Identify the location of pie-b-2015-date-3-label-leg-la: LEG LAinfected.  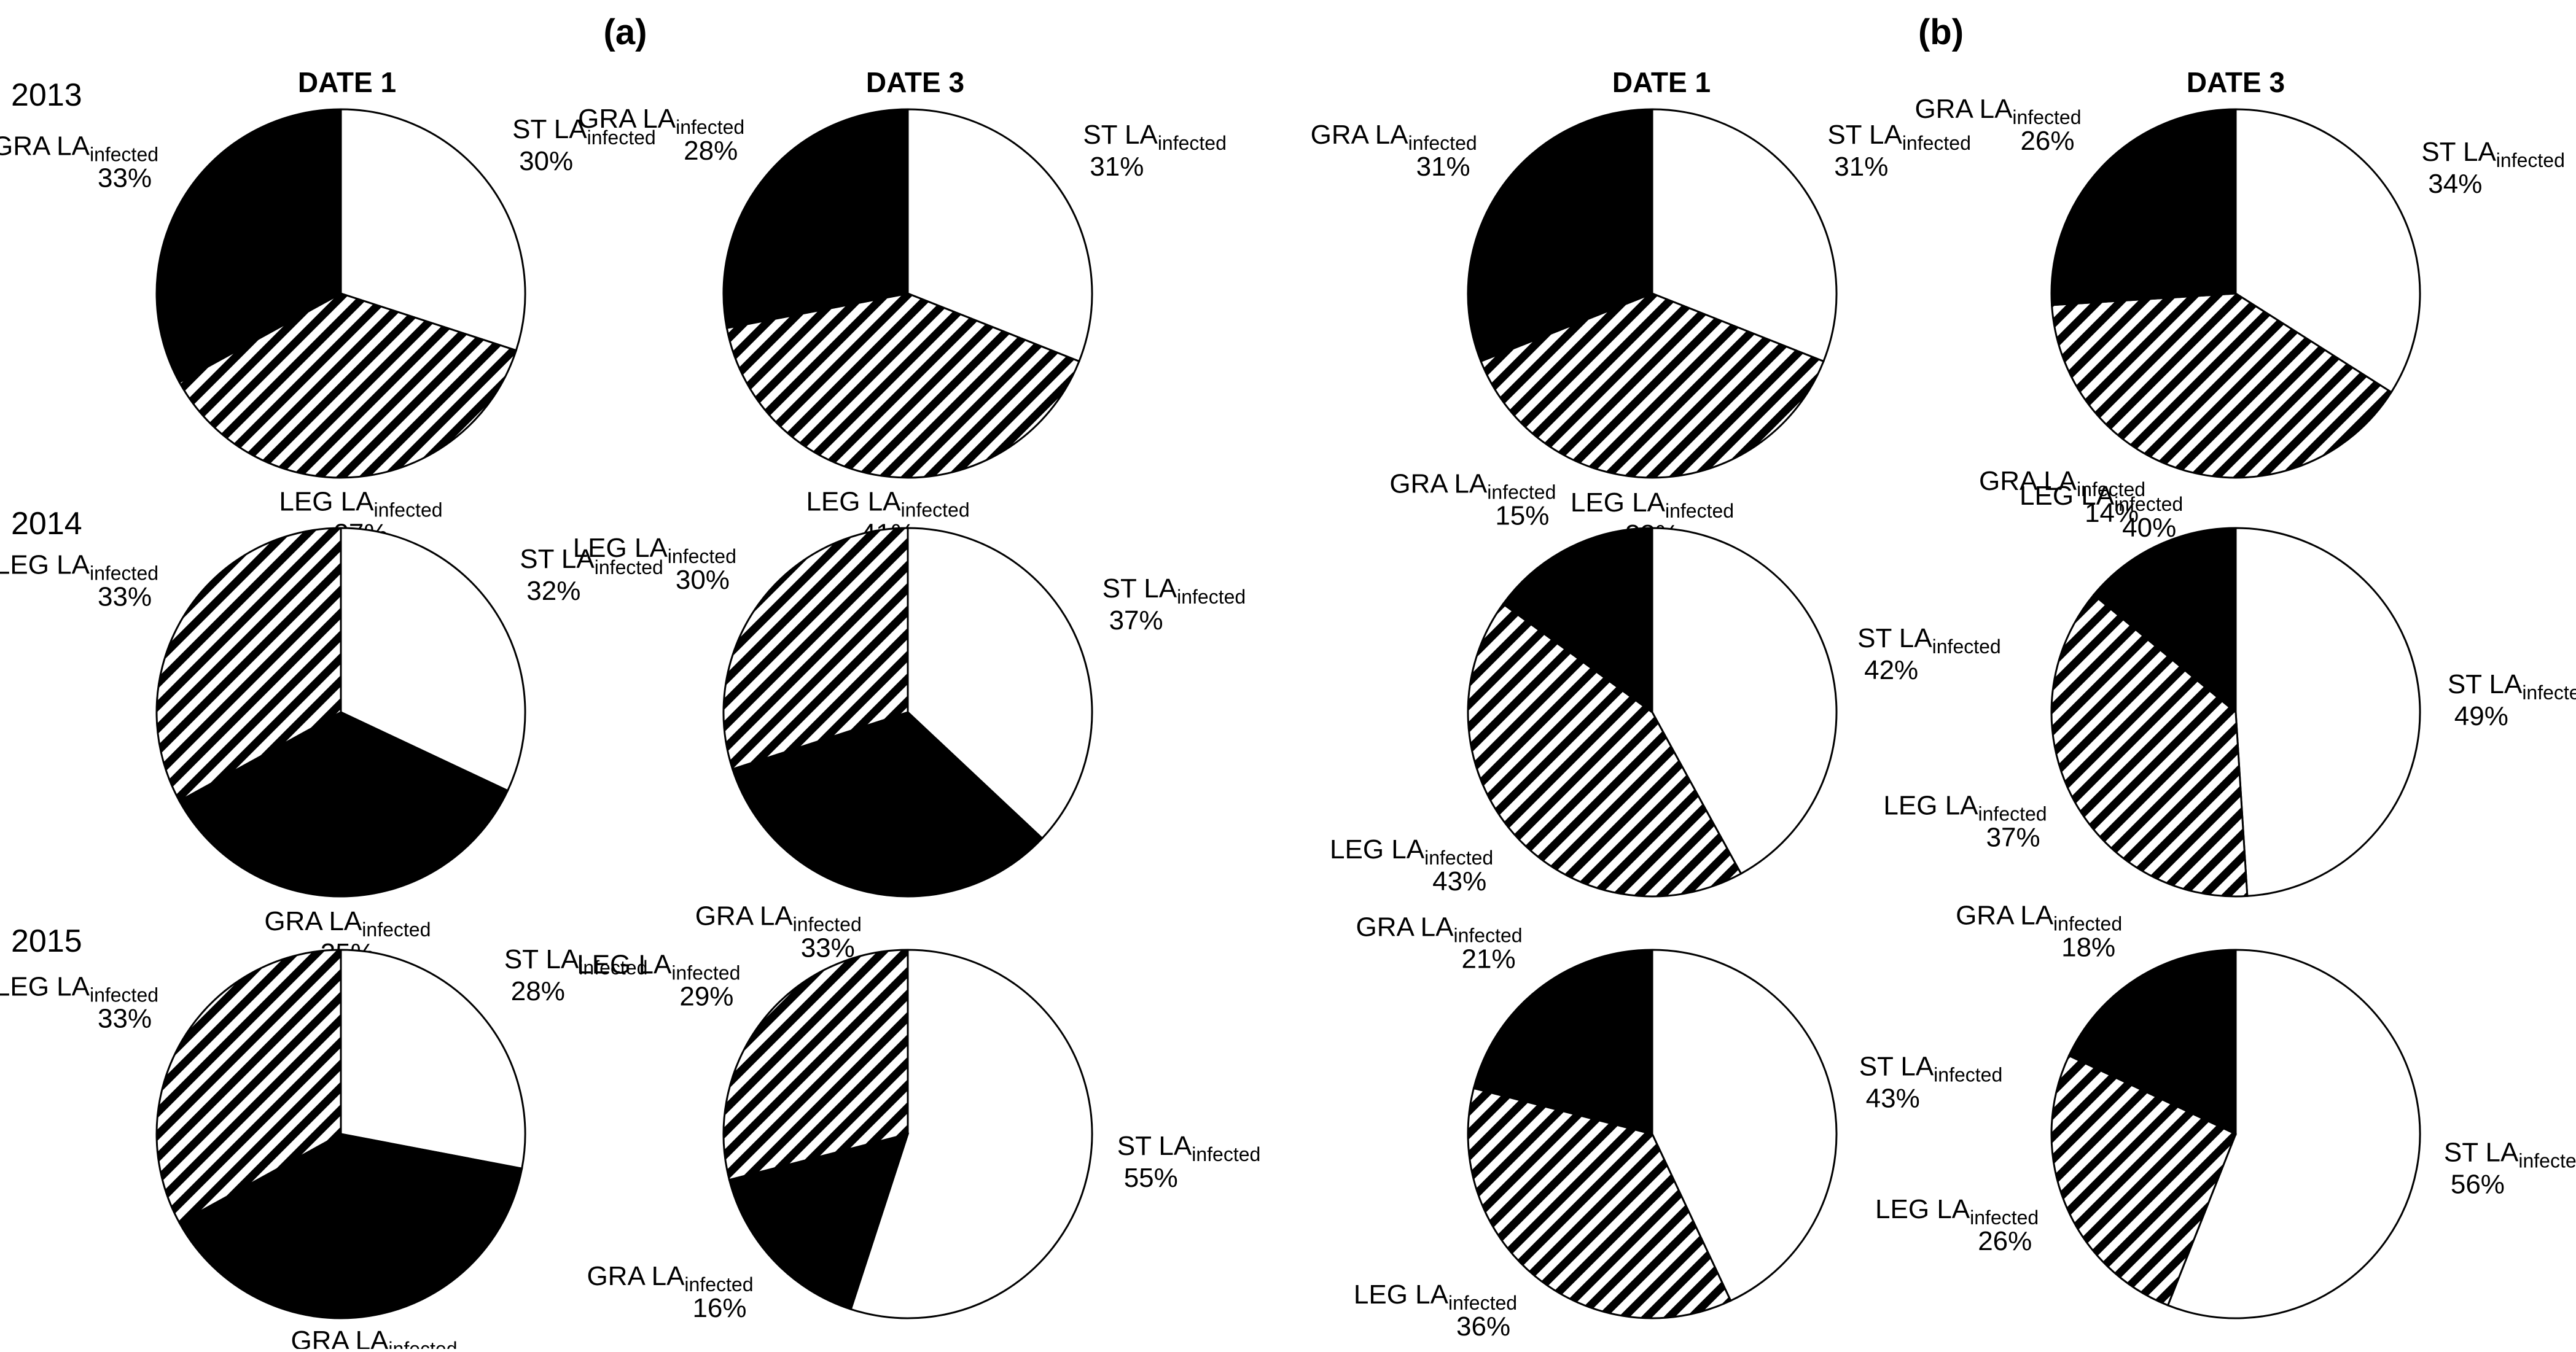
(1957, 1211).